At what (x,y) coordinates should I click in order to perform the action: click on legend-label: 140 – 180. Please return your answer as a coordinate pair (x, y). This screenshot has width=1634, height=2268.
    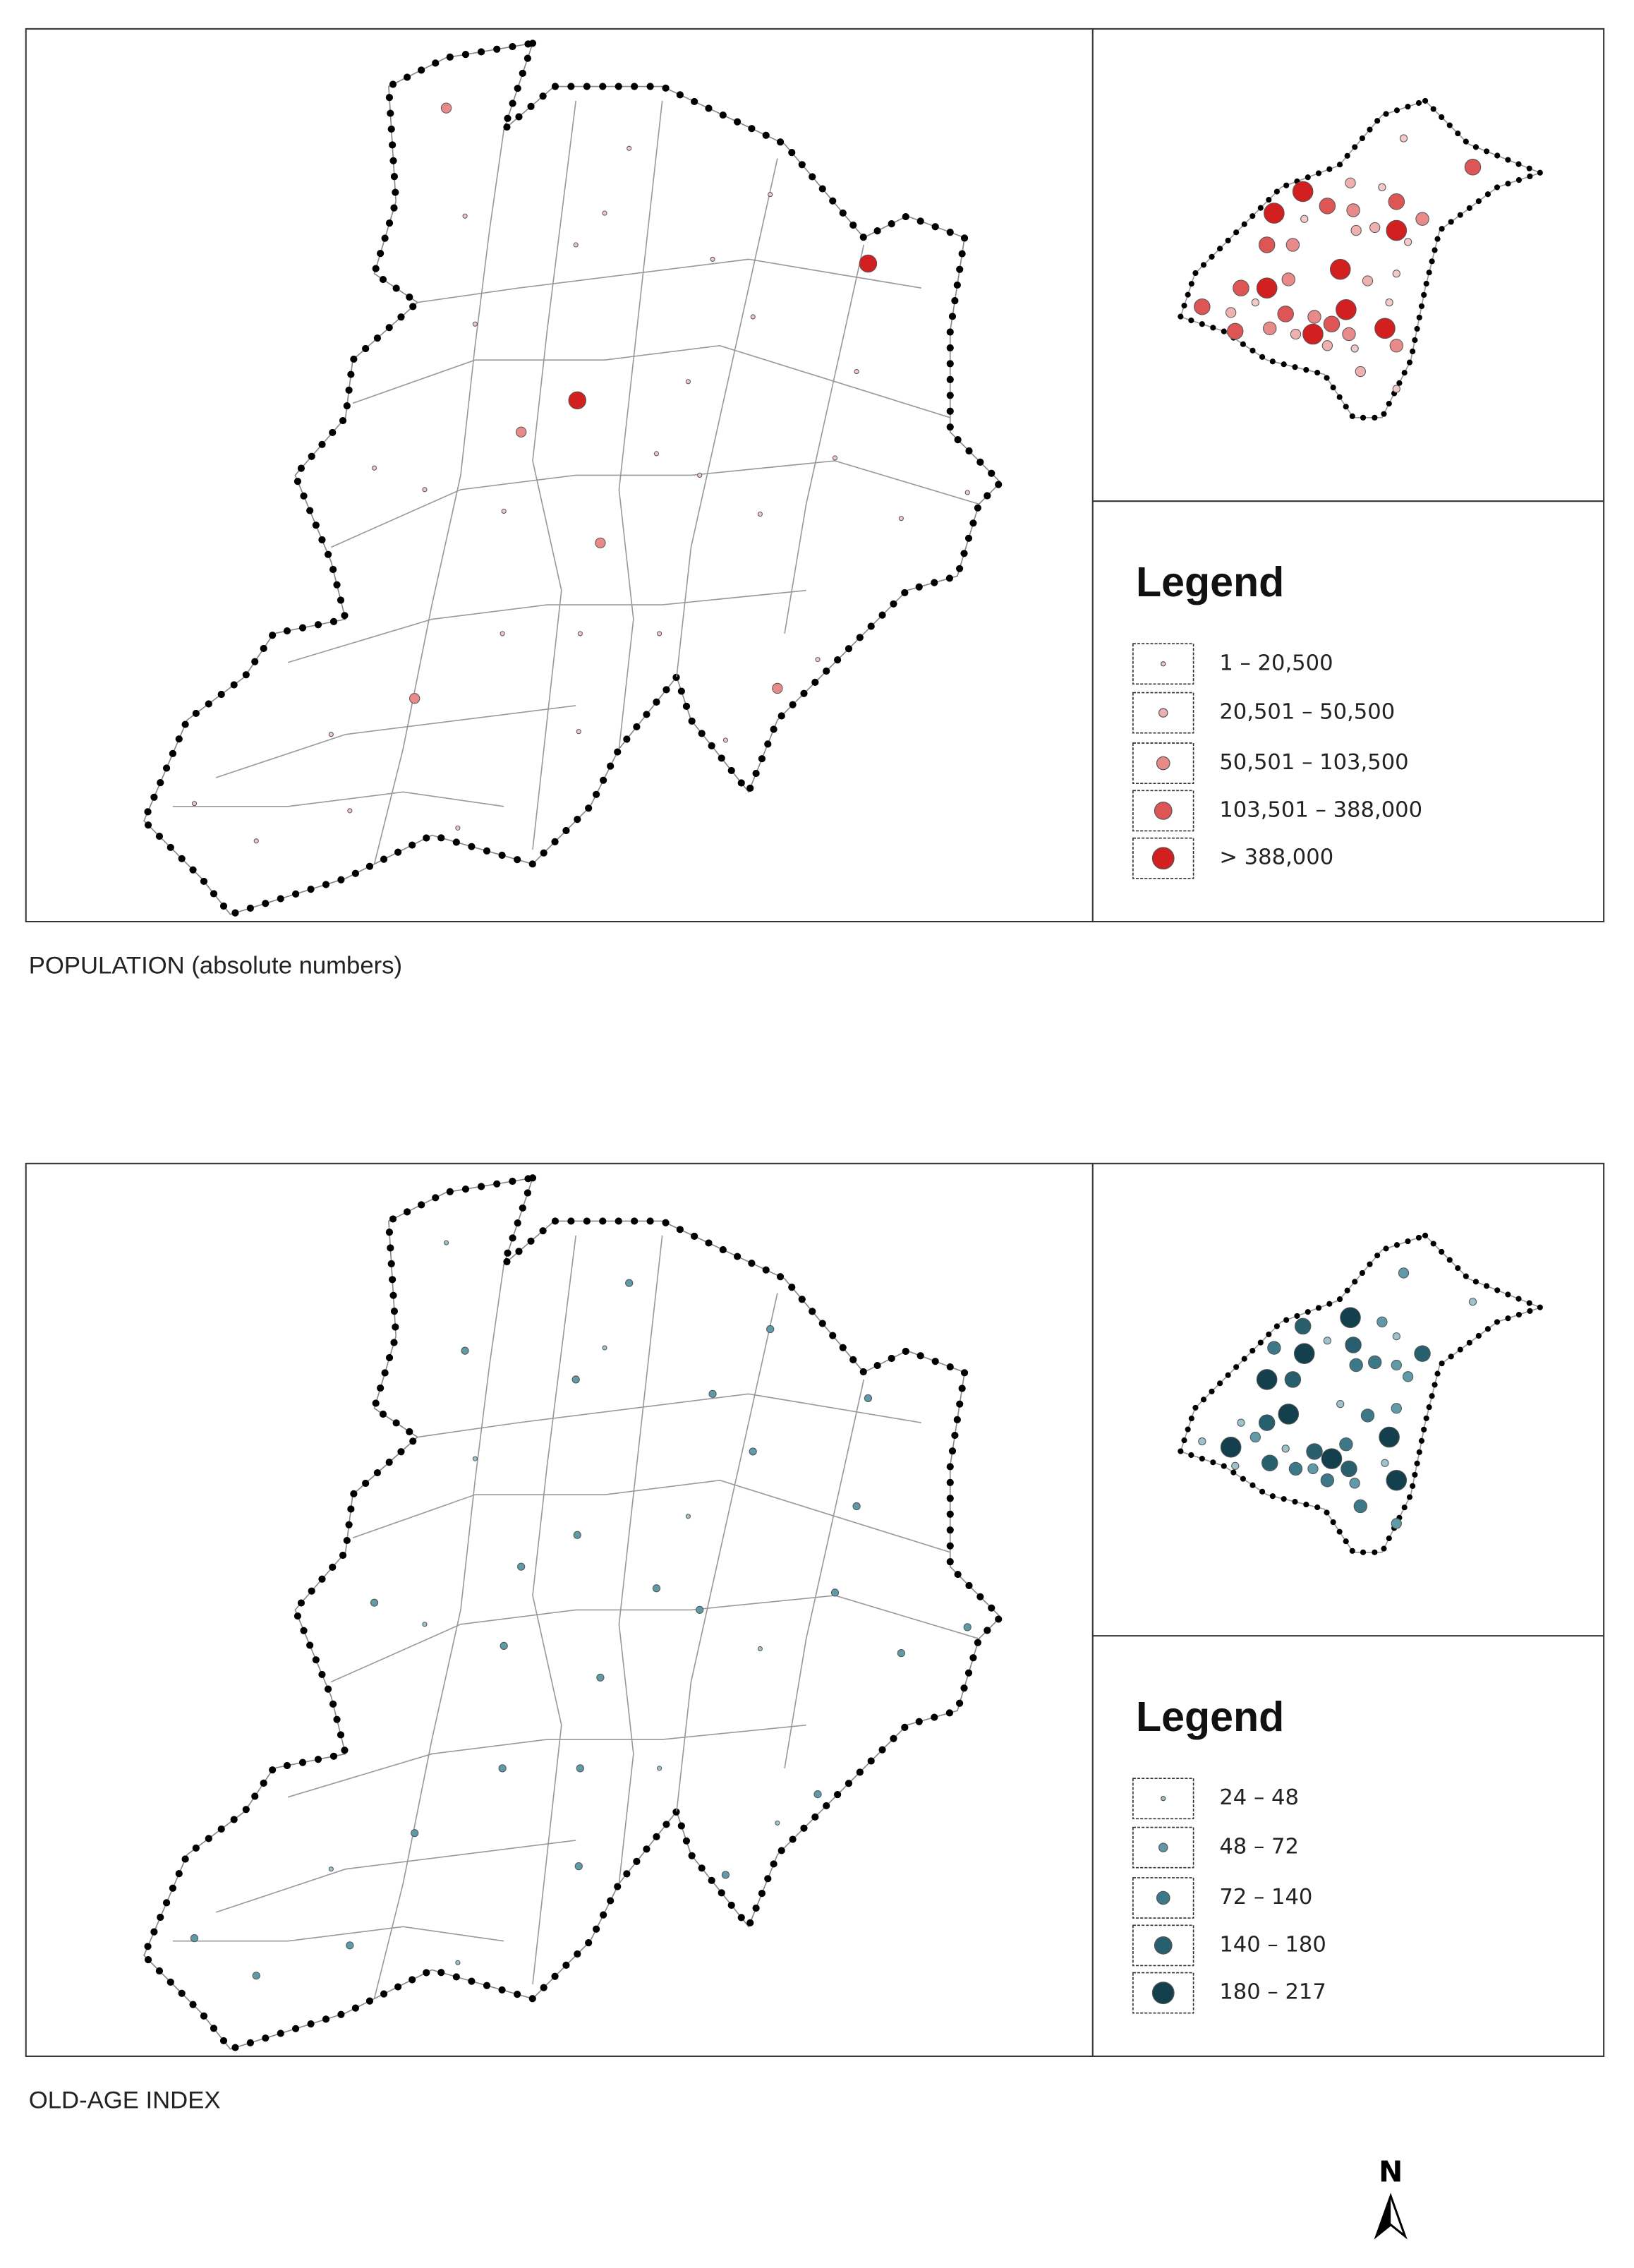
    Looking at the image, I should click on (1272, 1944).